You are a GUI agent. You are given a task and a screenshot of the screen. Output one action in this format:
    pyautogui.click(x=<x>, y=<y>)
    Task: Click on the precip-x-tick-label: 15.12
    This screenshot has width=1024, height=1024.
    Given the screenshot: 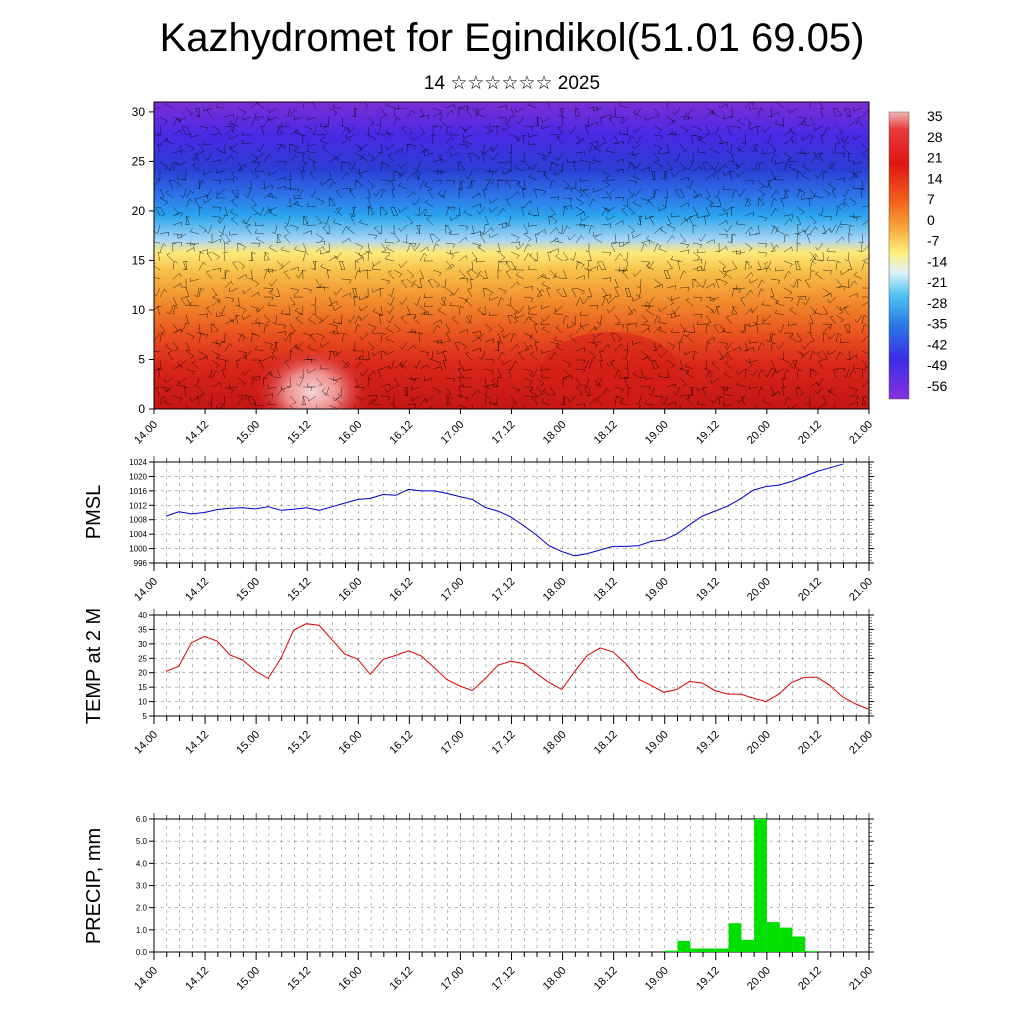 What is the action you would take?
    pyautogui.click(x=299, y=979)
    